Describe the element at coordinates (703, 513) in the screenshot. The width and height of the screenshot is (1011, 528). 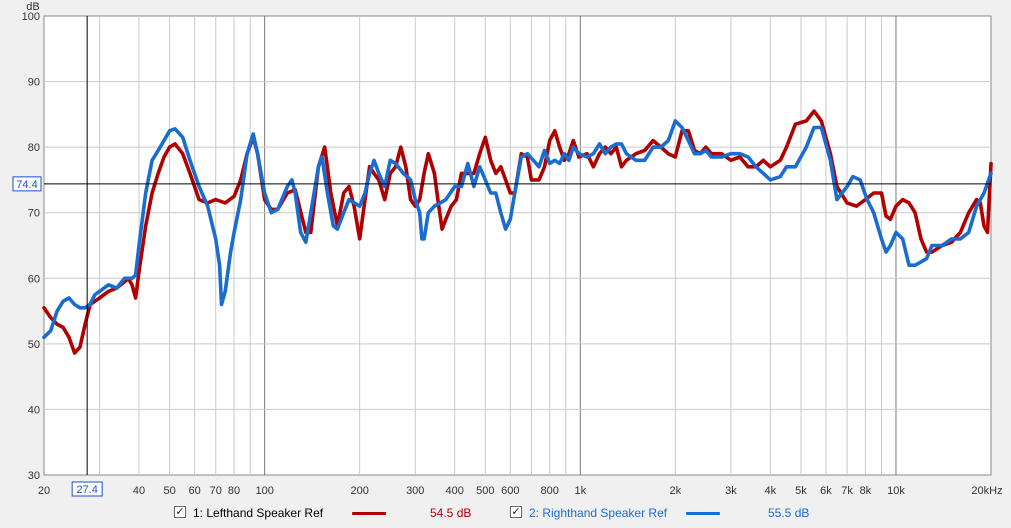
I see `series-2-swatch` at that location.